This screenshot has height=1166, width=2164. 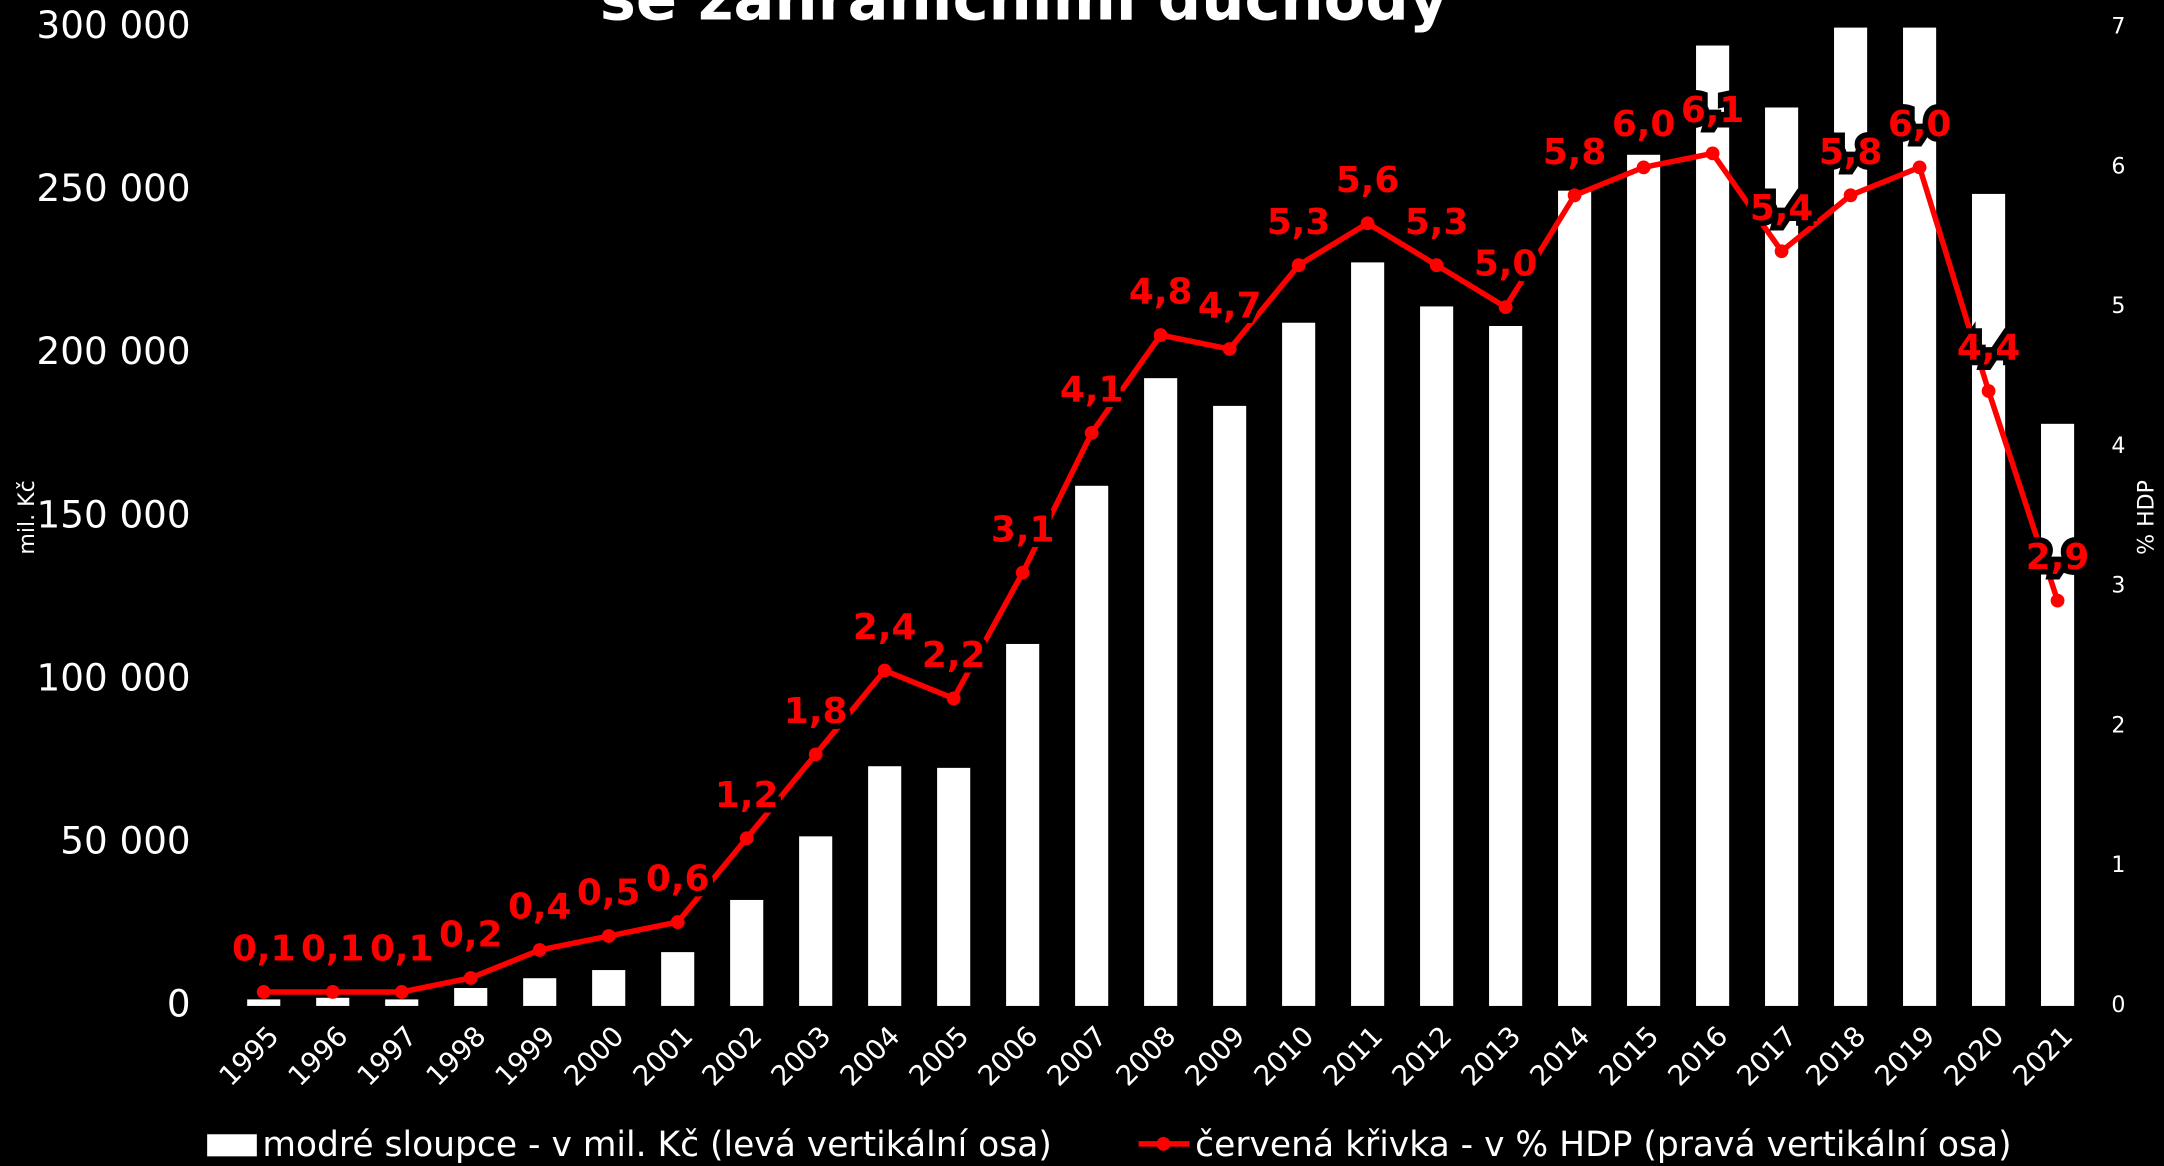 What do you see at coordinates (1973, 1055) in the screenshot?
I see `x-tick-label: 2020` at bounding box center [1973, 1055].